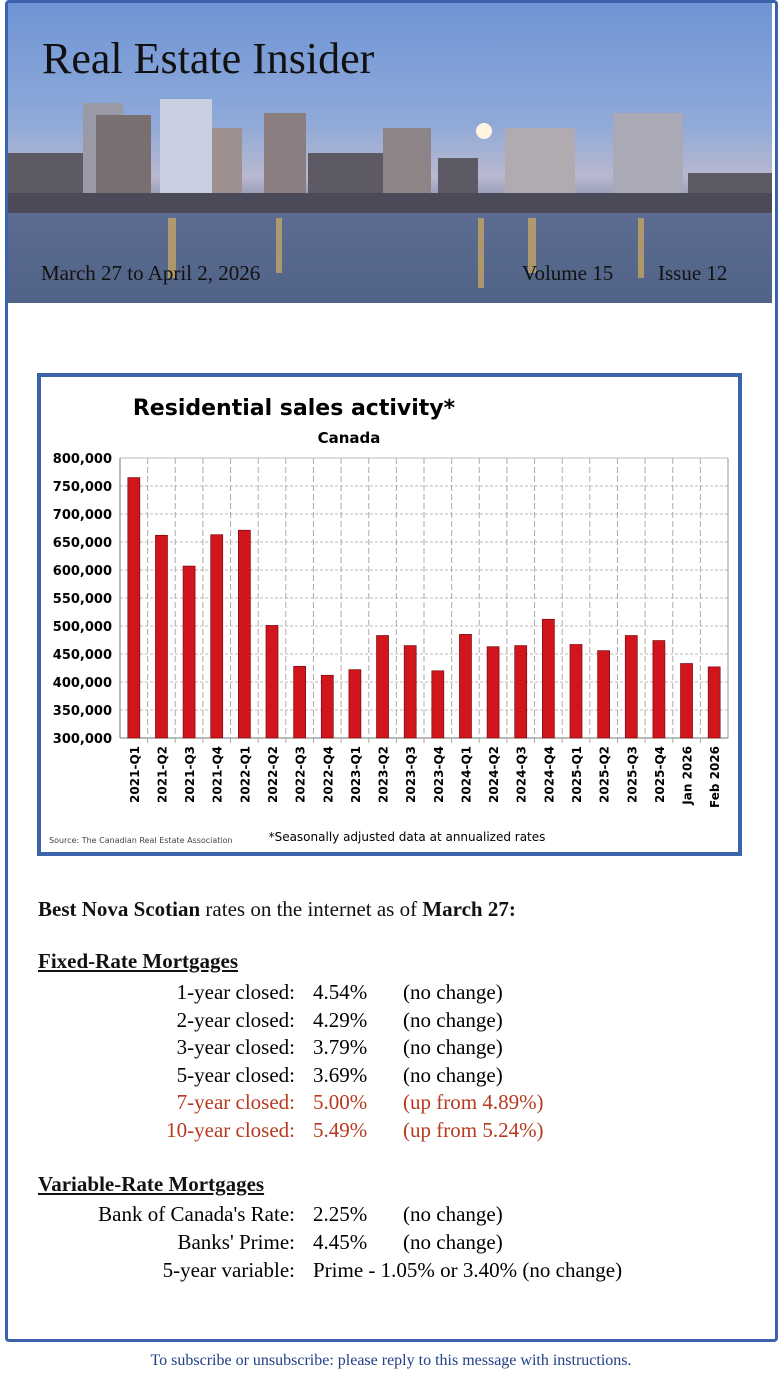 This screenshot has width=782, height=1382. I want to click on bar-2023-q3, so click(410, 692).